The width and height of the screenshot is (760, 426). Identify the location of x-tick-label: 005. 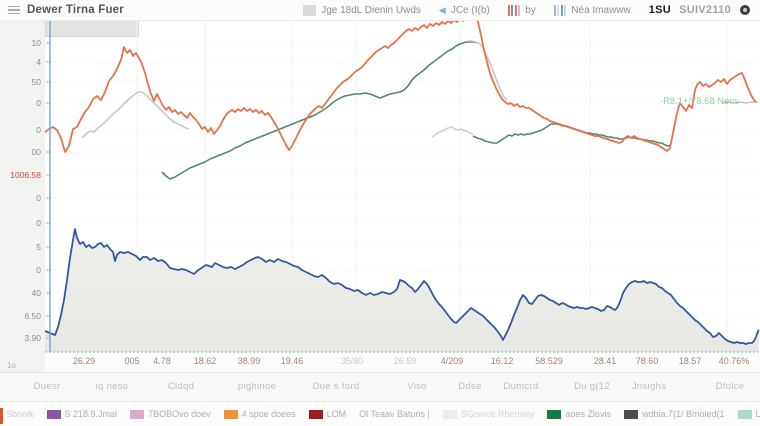
(132, 361).